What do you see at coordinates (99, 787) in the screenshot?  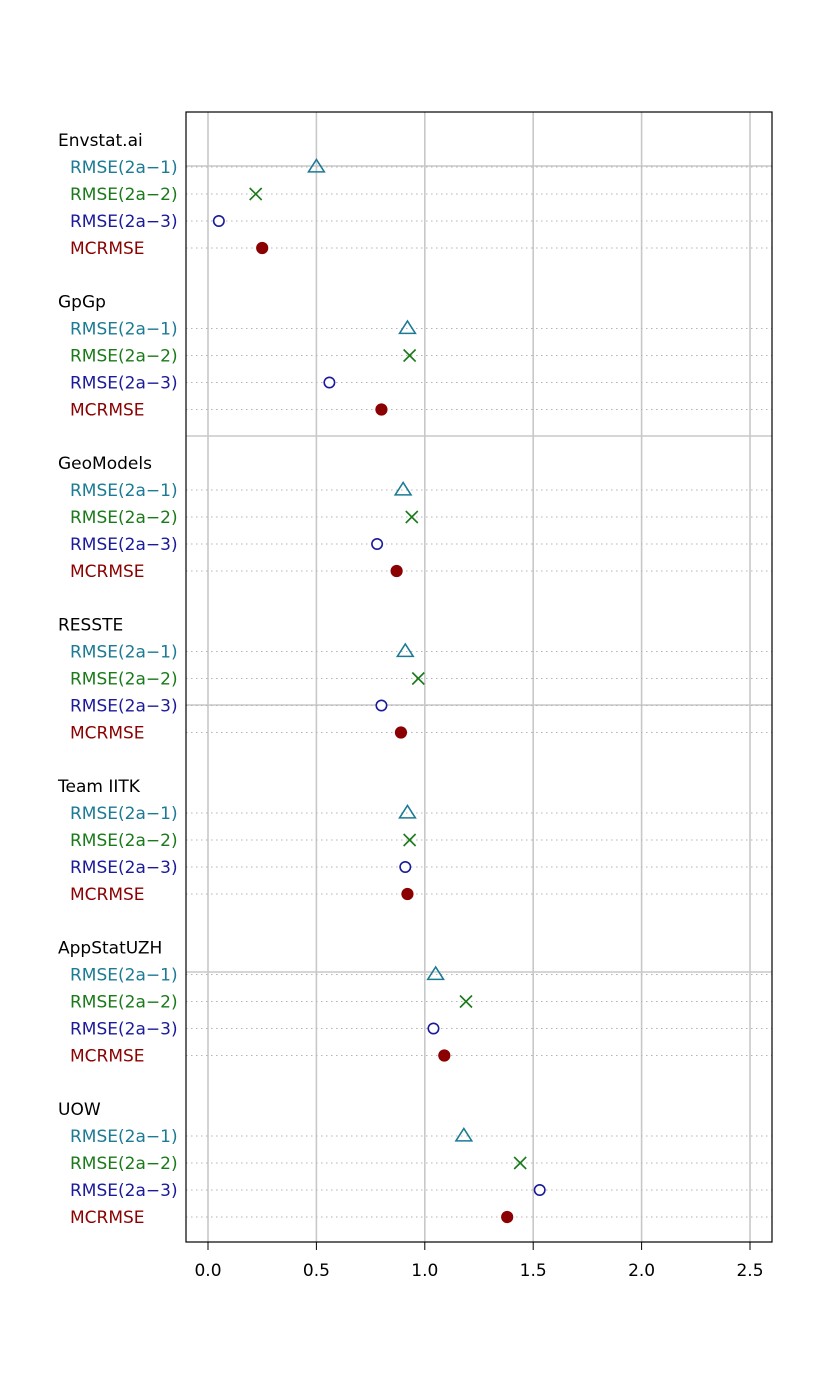 I see `group-label: Team IITK` at bounding box center [99, 787].